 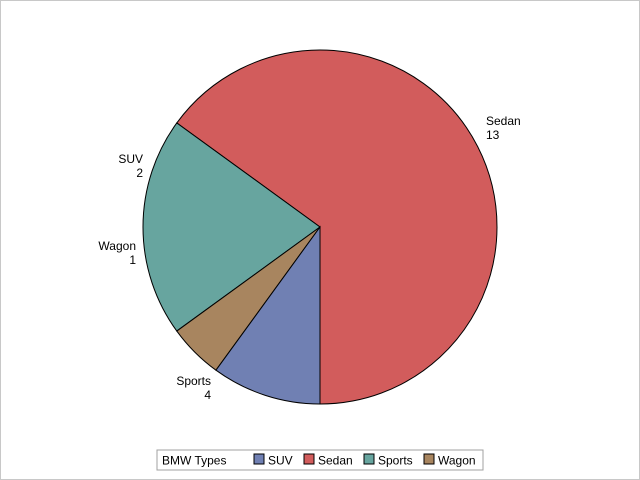 I want to click on legend-swatch-wagon, so click(x=429, y=459).